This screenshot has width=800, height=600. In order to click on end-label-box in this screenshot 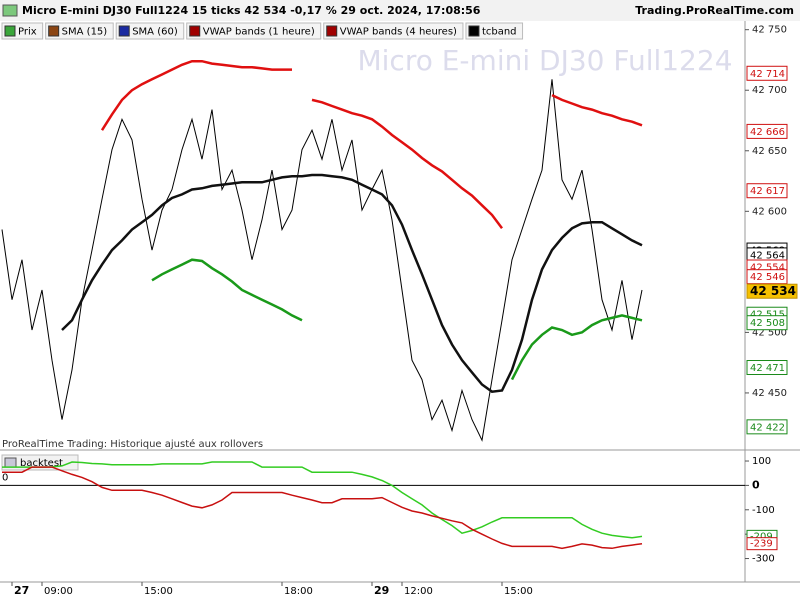, I will do `click(762, 544)`.